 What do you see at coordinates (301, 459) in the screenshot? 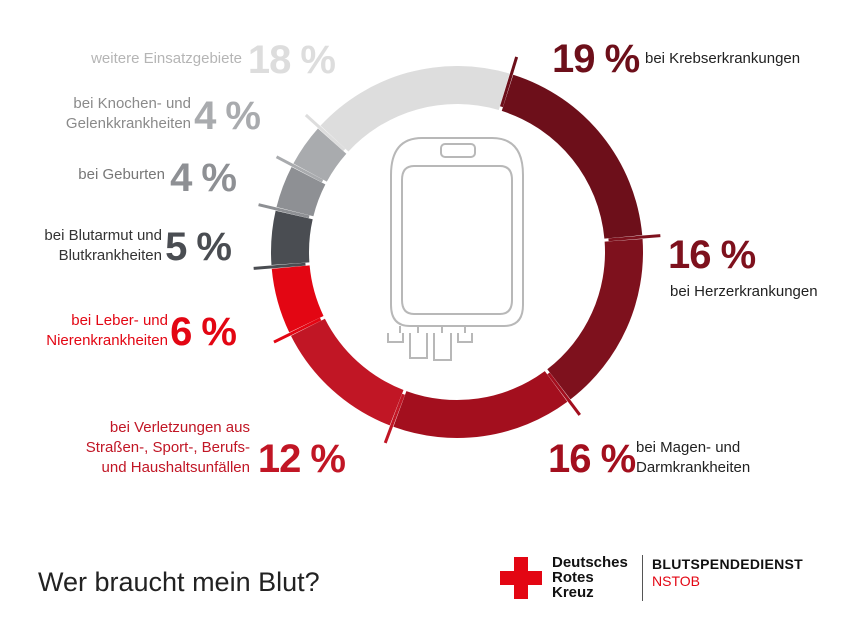
I see `pct-unfaelle: 12 %` at bounding box center [301, 459].